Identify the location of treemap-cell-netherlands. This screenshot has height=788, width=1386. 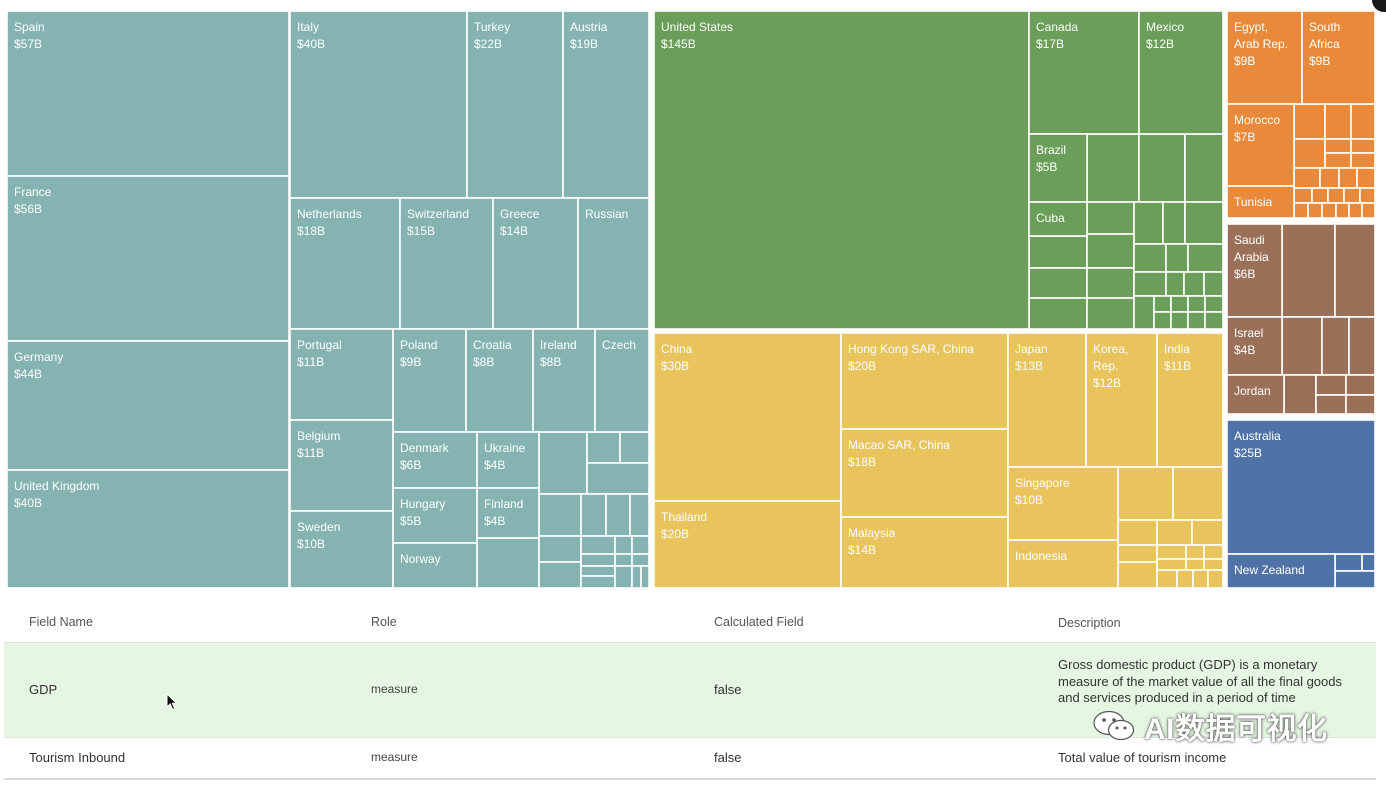
(345, 263).